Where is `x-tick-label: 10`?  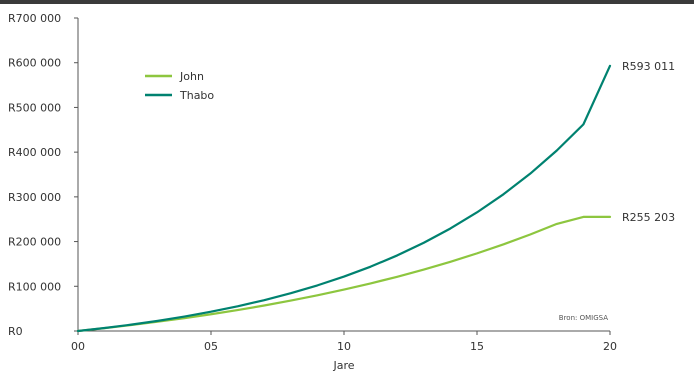 x-tick-label: 10 is located at coordinates (344, 346).